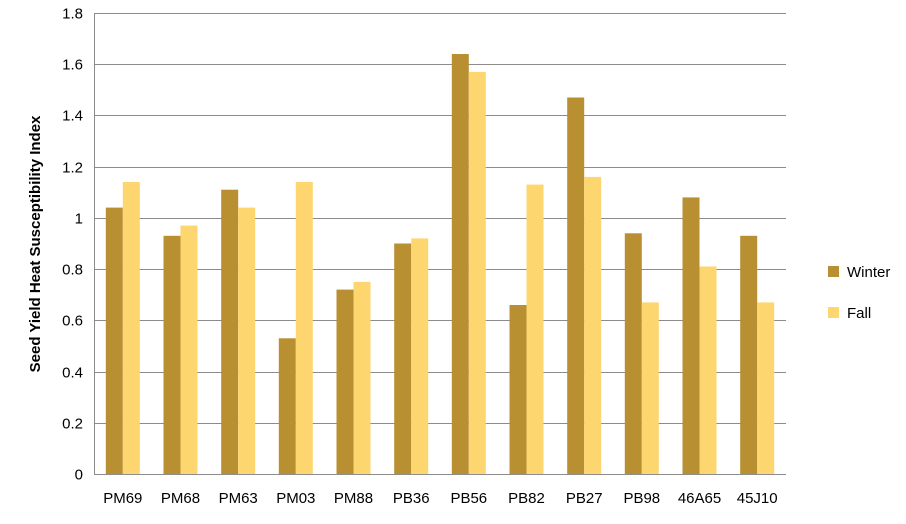 The width and height of the screenshot is (906, 524). I want to click on legend-label-winter: Winter, so click(868, 272).